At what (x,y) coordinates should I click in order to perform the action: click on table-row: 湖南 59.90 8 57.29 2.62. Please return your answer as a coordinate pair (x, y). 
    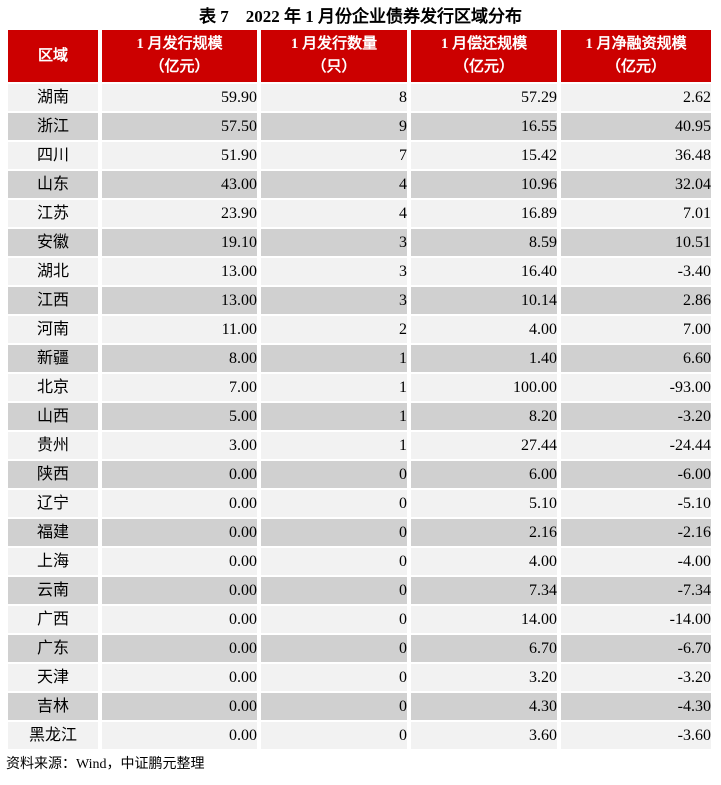
    Looking at the image, I should click on (359, 97).